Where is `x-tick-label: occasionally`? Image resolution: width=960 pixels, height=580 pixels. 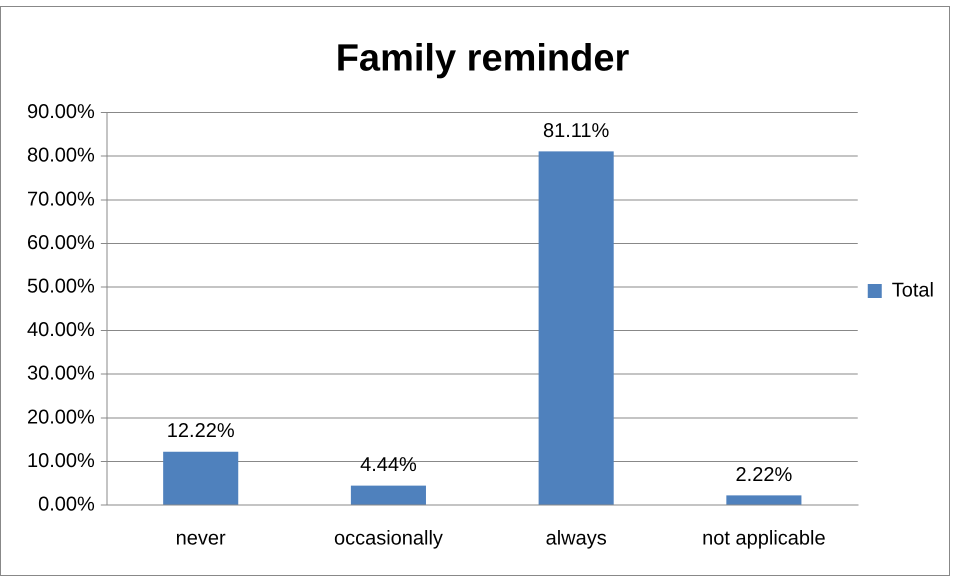
x-tick-label: occasionally is located at coordinates (388, 539).